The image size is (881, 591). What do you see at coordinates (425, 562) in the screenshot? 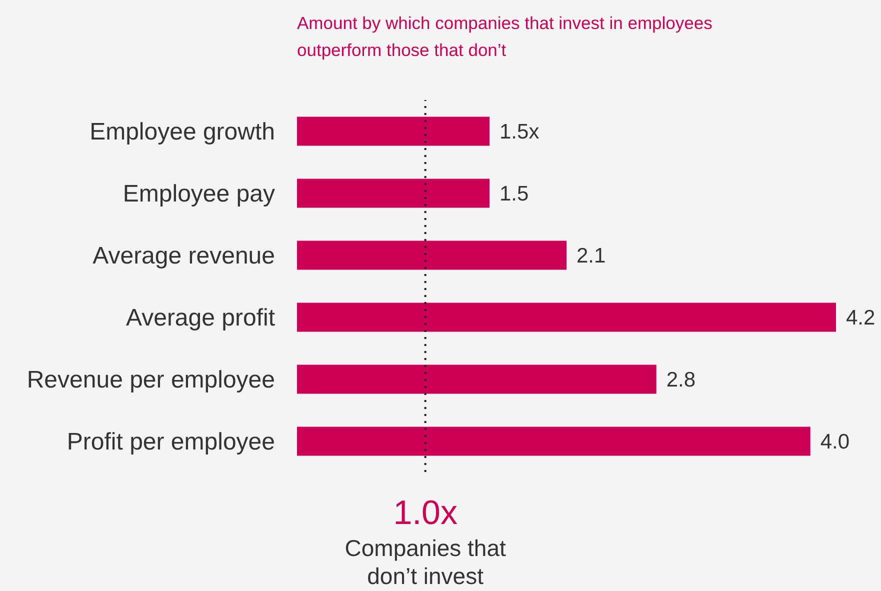
I see `text: Companies that don’t invest` at bounding box center [425, 562].